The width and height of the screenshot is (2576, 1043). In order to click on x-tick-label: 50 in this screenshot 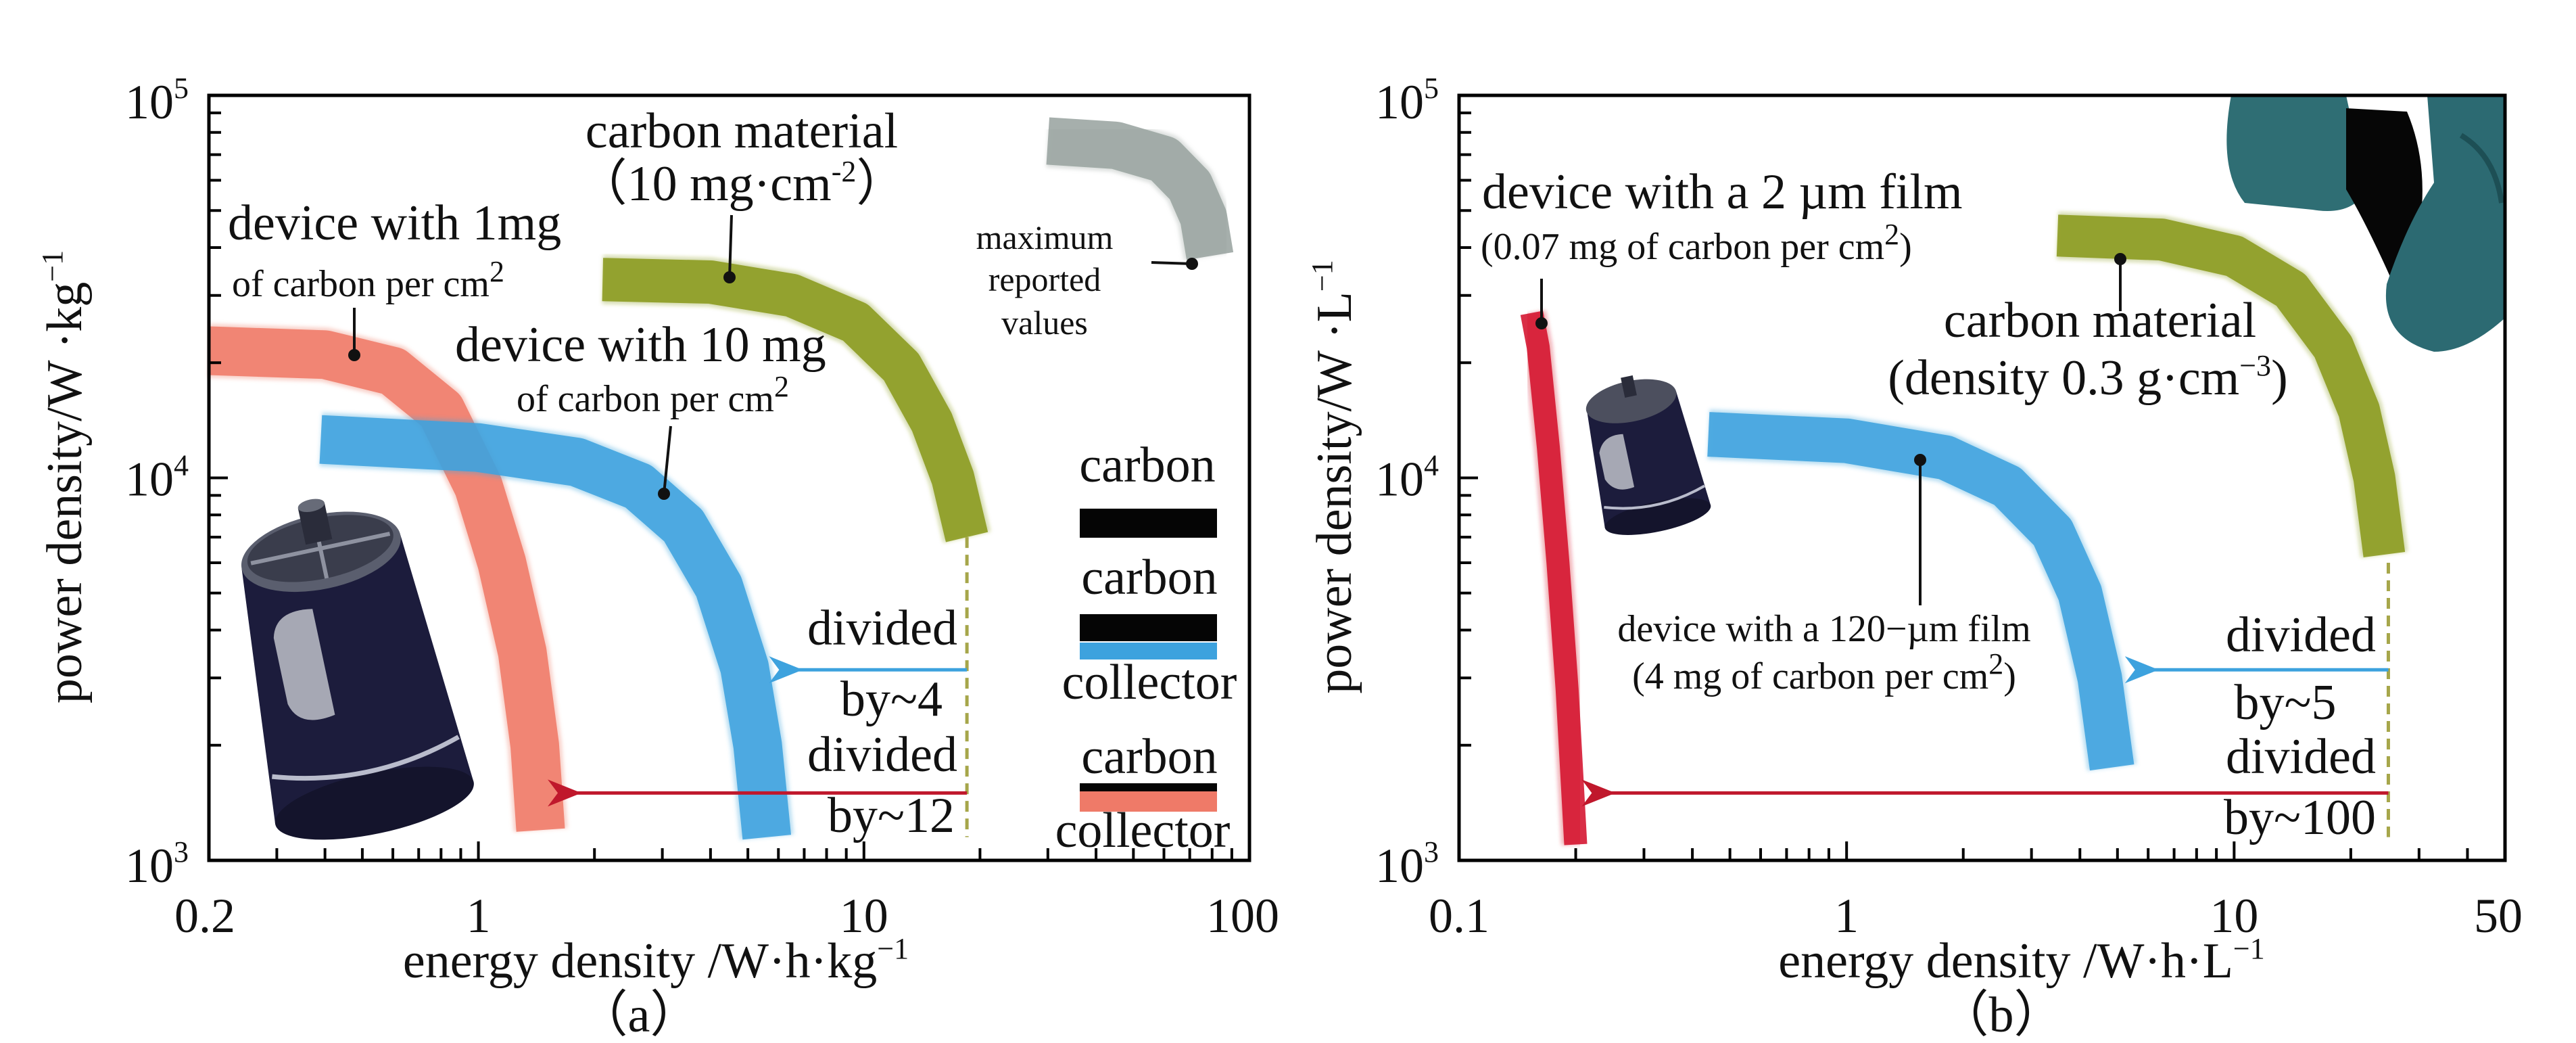, I will do `click(2498, 916)`.